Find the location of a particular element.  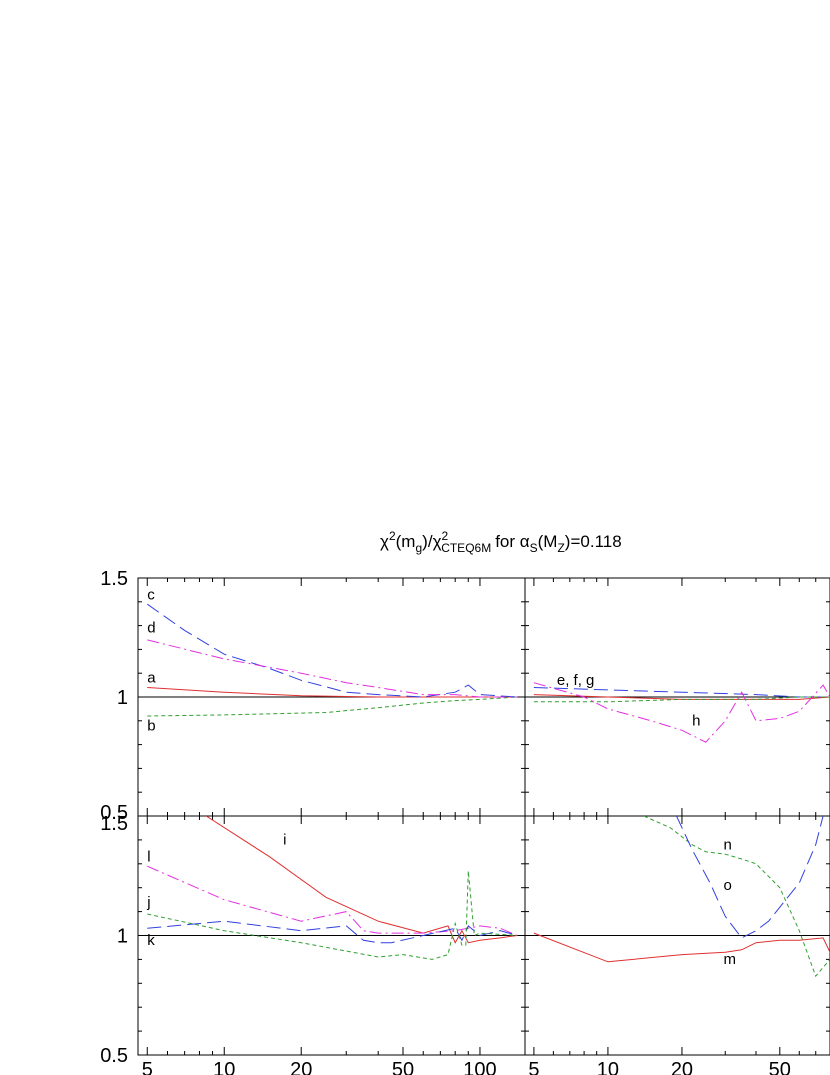

curve-label: i is located at coordinates (284, 840).